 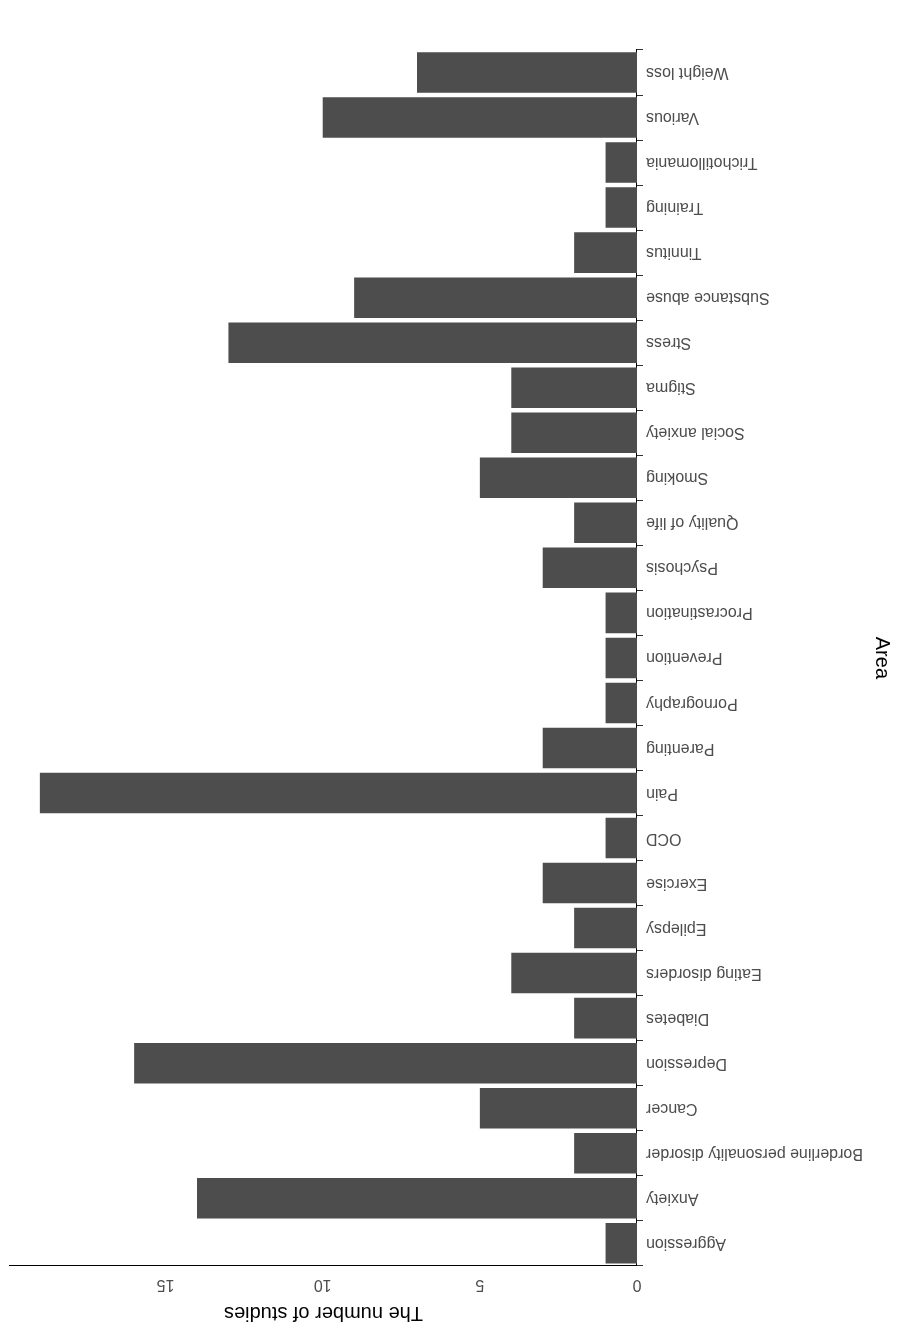 What do you see at coordinates (165, 1285) in the screenshot?
I see `x-tick-label: 15` at bounding box center [165, 1285].